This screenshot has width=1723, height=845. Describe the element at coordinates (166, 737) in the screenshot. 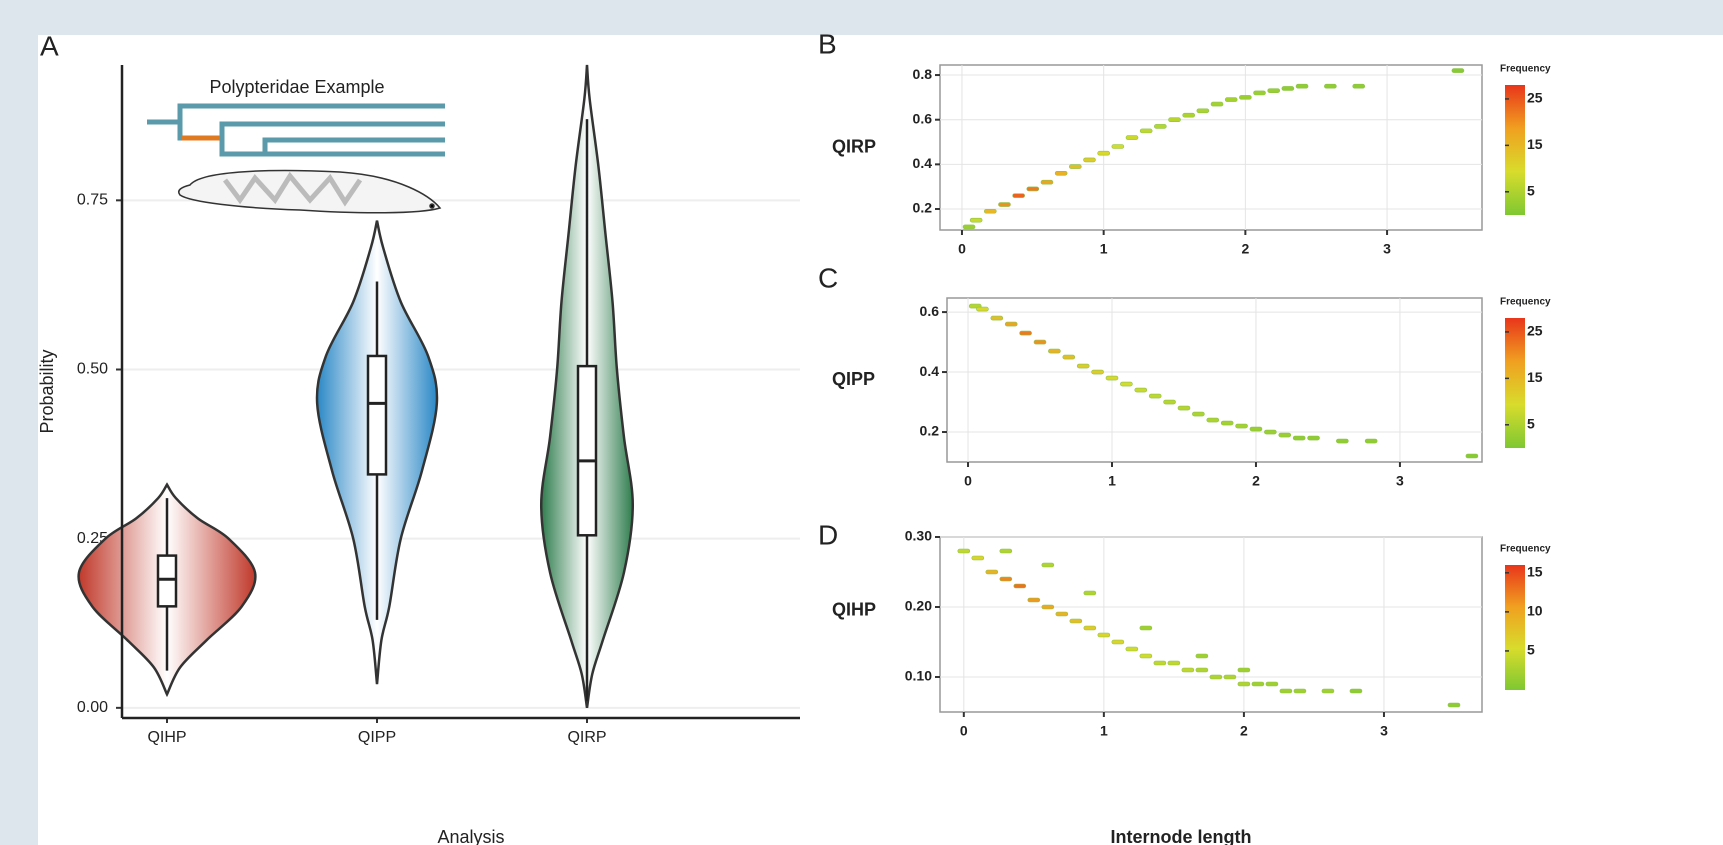

I see `x-tick-label: QIHP` at that location.